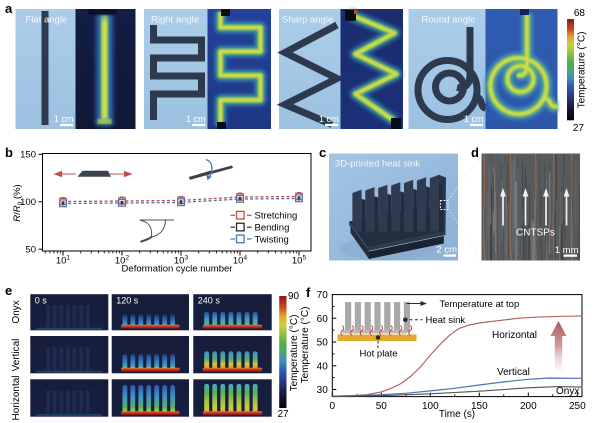 Image resolution: width=600 pixels, height=423 pixels. What do you see at coordinates (272, 228) in the screenshot?
I see `svg-text: Bending` at bounding box center [272, 228].